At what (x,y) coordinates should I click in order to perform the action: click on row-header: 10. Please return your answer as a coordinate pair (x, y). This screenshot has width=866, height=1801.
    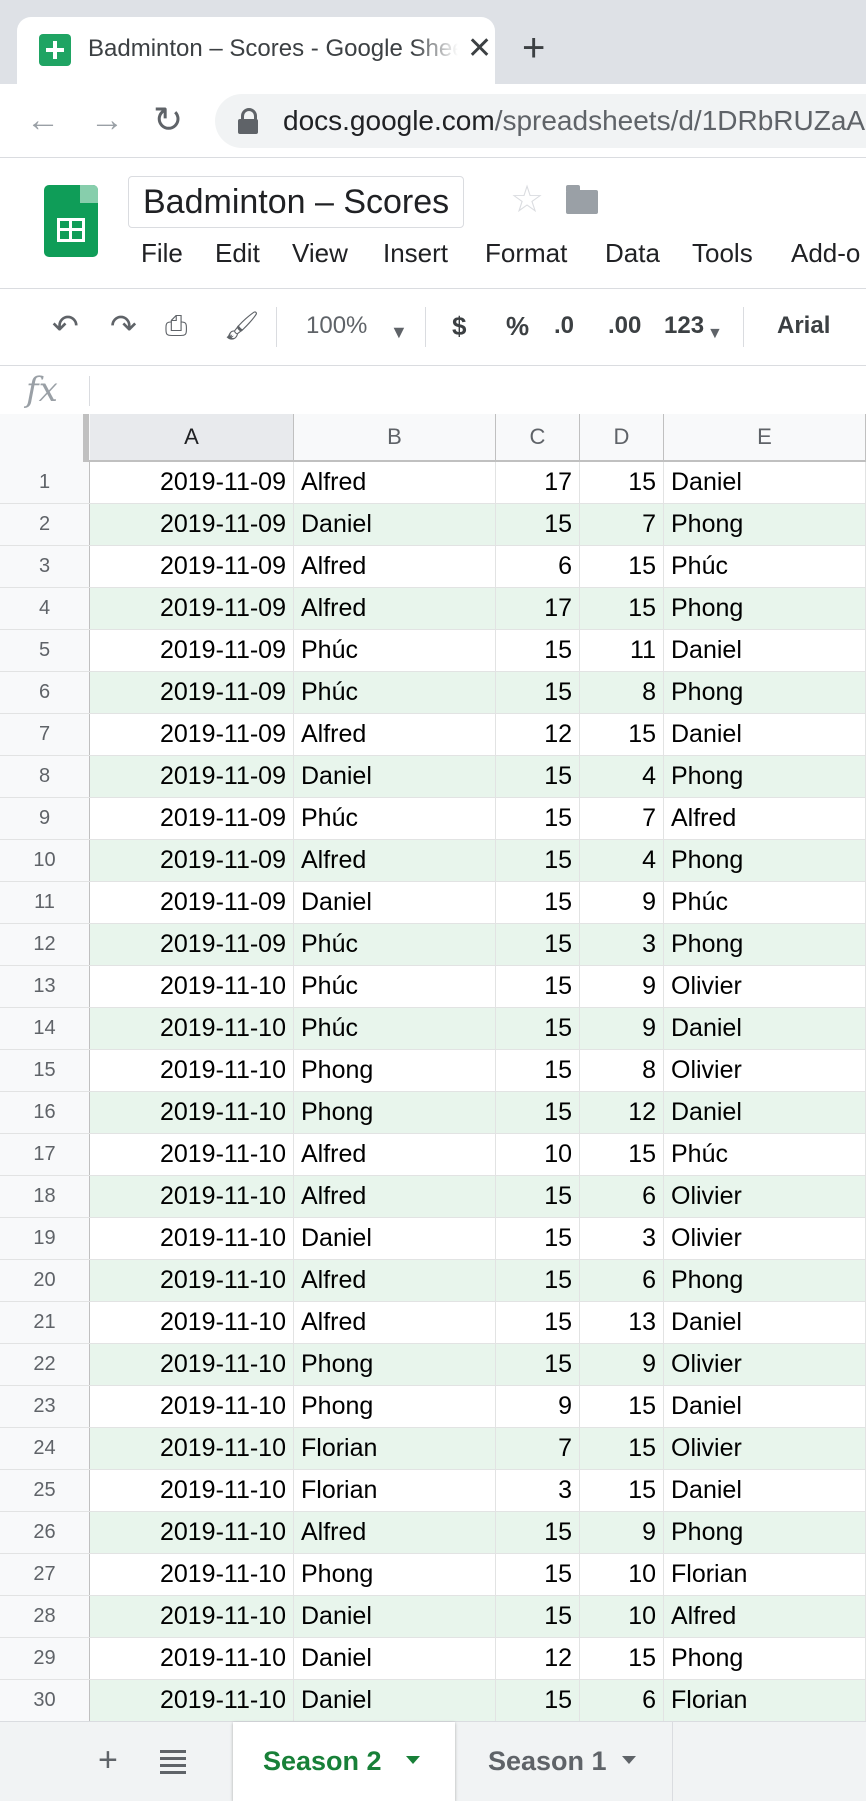
    Looking at the image, I should click on (45, 860).